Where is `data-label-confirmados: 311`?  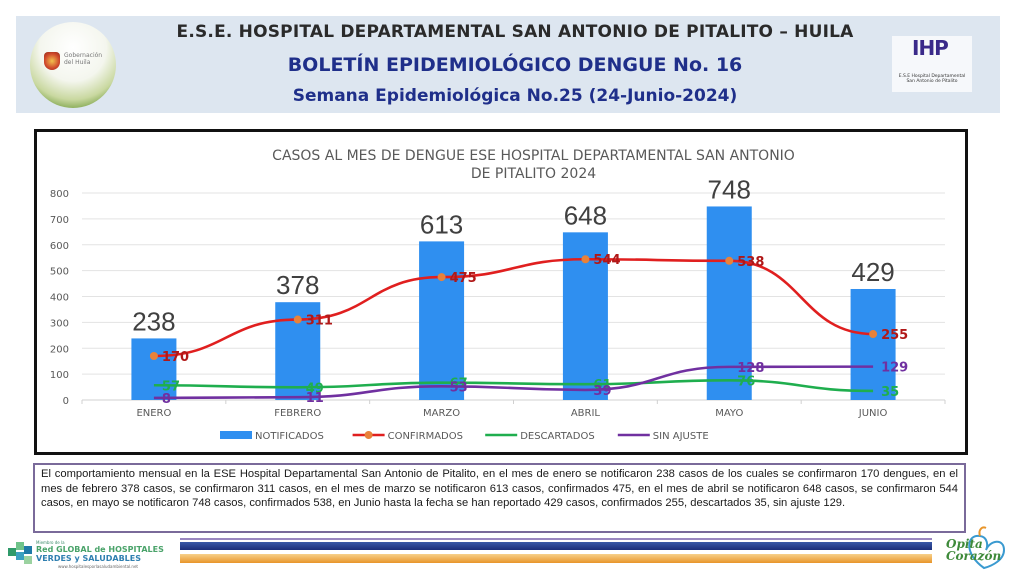 data-label-confirmados: 311 is located at coordinates (319, 321).